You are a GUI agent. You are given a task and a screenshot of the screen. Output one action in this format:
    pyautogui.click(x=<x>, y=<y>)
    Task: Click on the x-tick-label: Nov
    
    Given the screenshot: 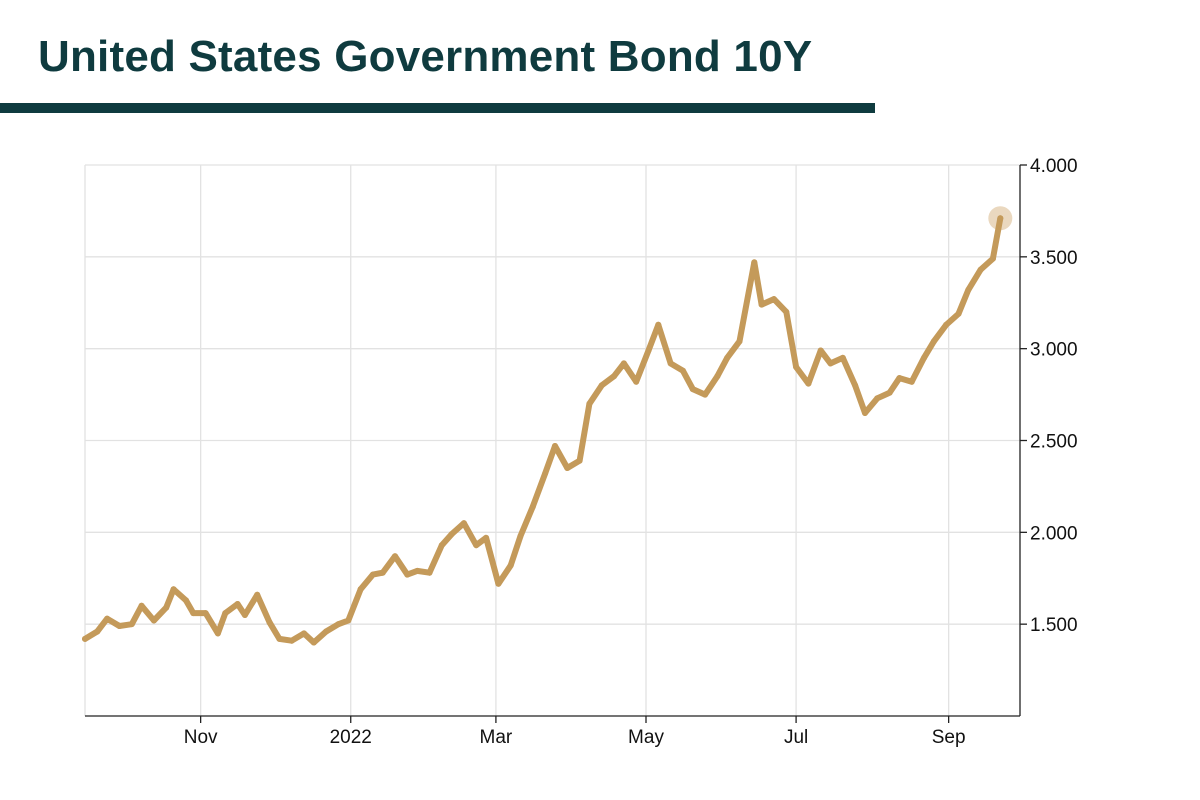 What is the action you would take?
    pyautogui.click(x=201, y=737)
    